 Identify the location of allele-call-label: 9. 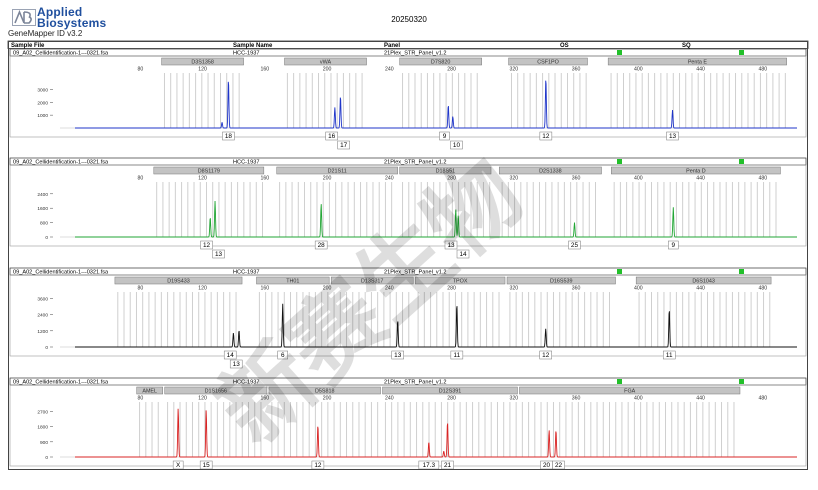
(674, 245).